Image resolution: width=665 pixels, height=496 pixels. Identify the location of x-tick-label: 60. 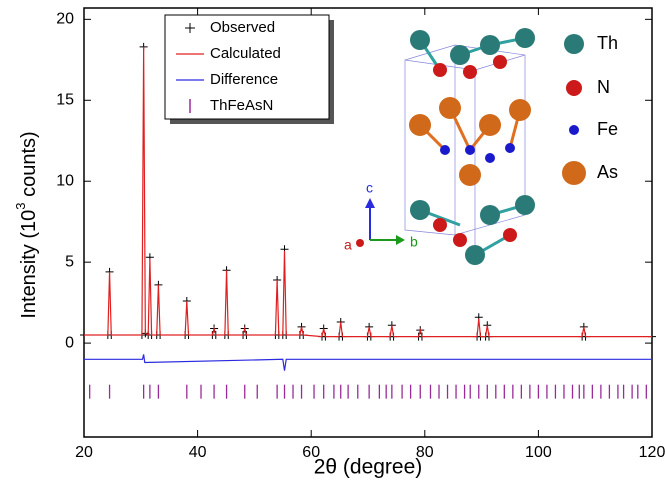
(311, 452).